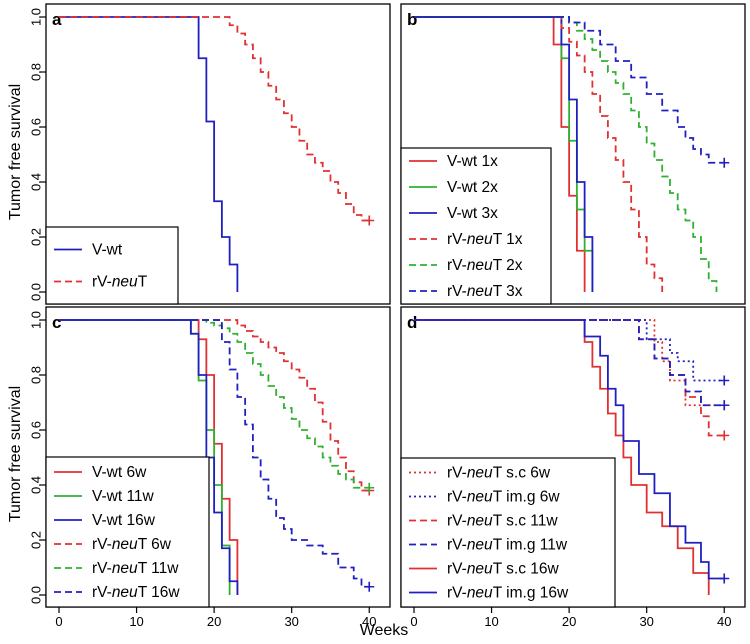  I want to click on series-line-rv-neut-im-g-6w, so click(569, 350).